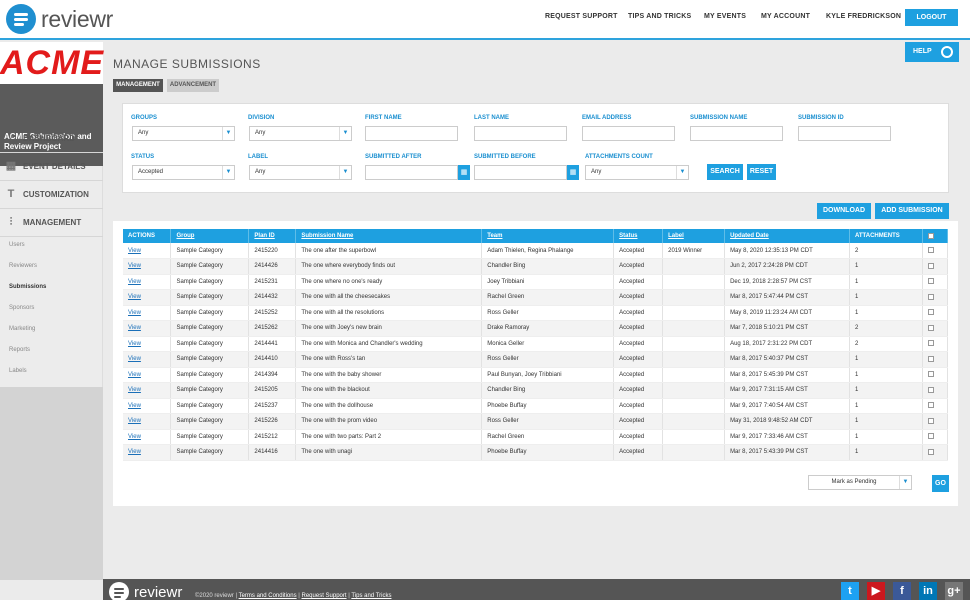 The width and height of the screenshot is (970, 600). I want to click on table-cell: The one with the baby shower, so click(389, 375).